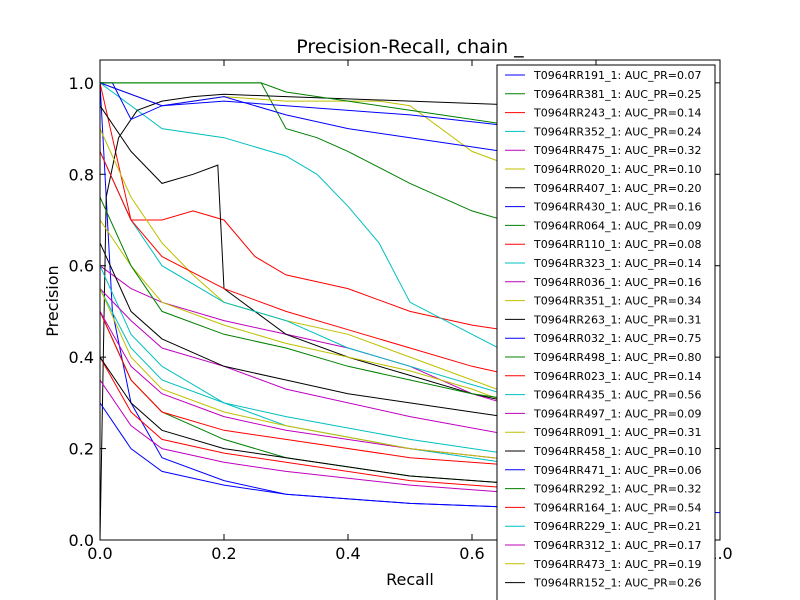 This screenshot has width=800, height=600. What do you see at coordinates (617, 489) in the screenshot?
I see `legend-entry: T0964RR292_1: AUC_PR=0.32` at bounding box center [617, 489].